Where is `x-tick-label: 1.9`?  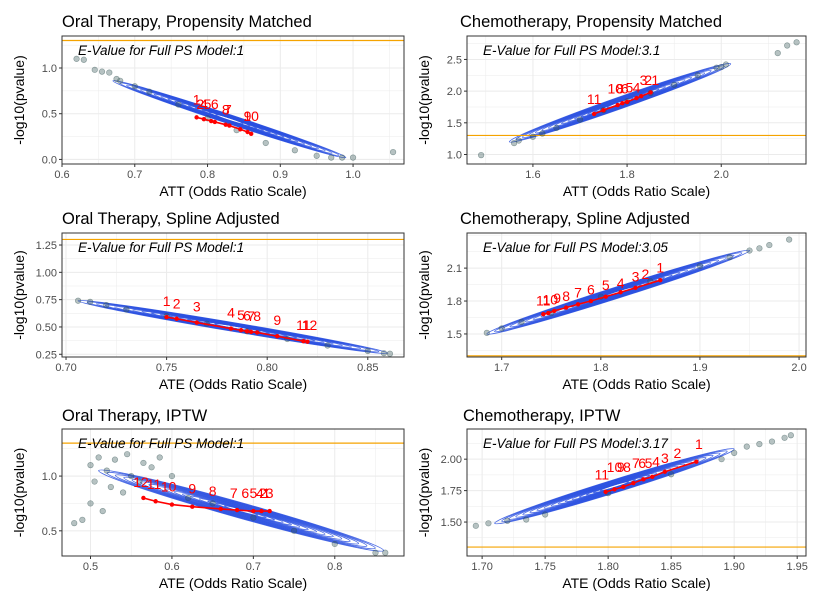 x-tick-label: 1.9 is located at coordinates (699, 368).